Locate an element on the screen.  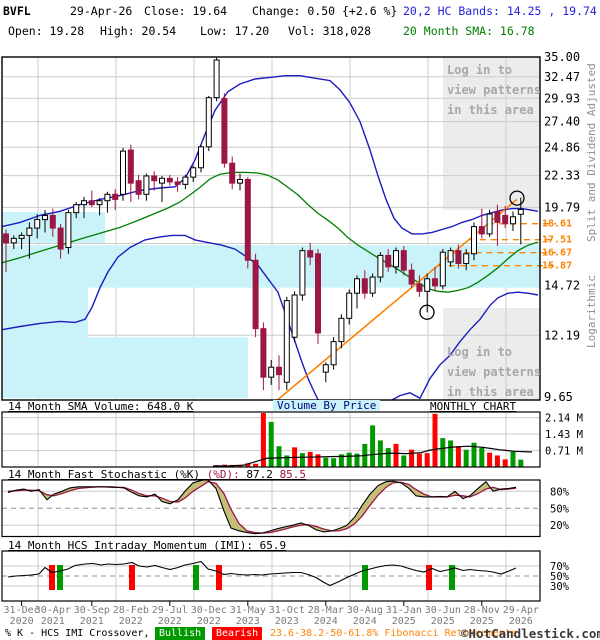
login-prompt-top: Log in to view patterns in this area is located at coordinates (494, 90).